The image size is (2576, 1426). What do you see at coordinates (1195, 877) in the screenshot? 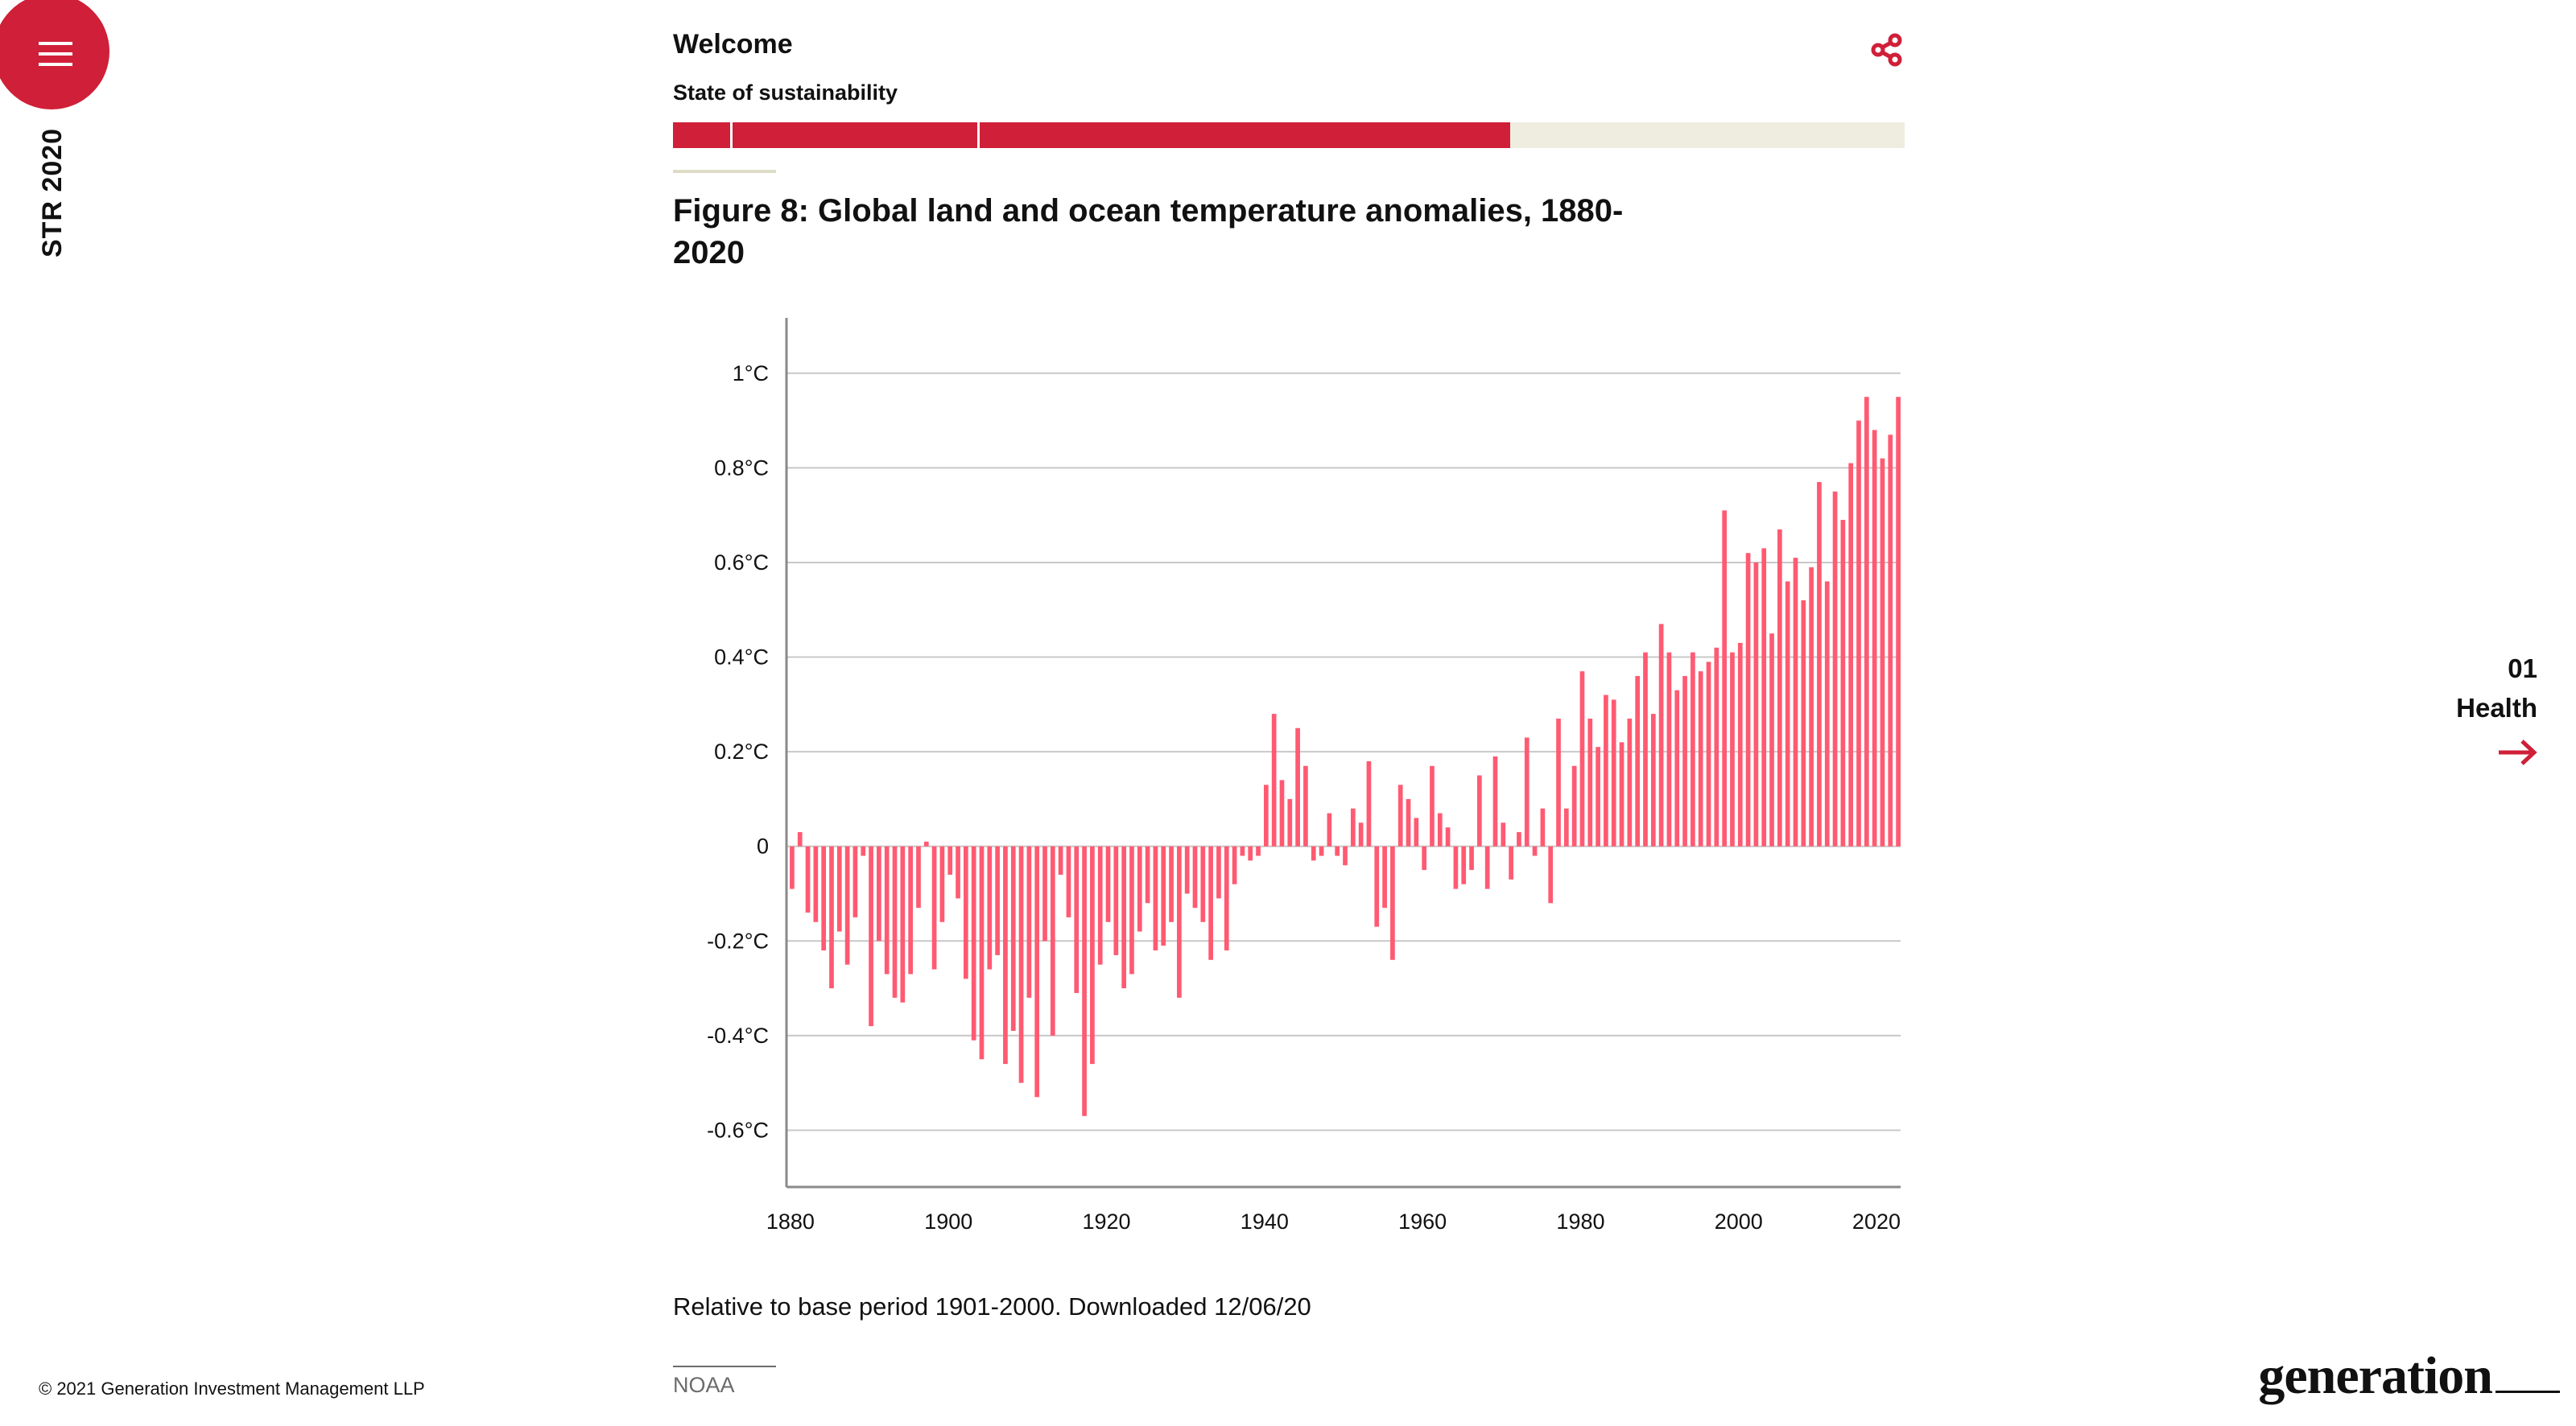
I see `bar-1931` at bounding box center [1195, 877].